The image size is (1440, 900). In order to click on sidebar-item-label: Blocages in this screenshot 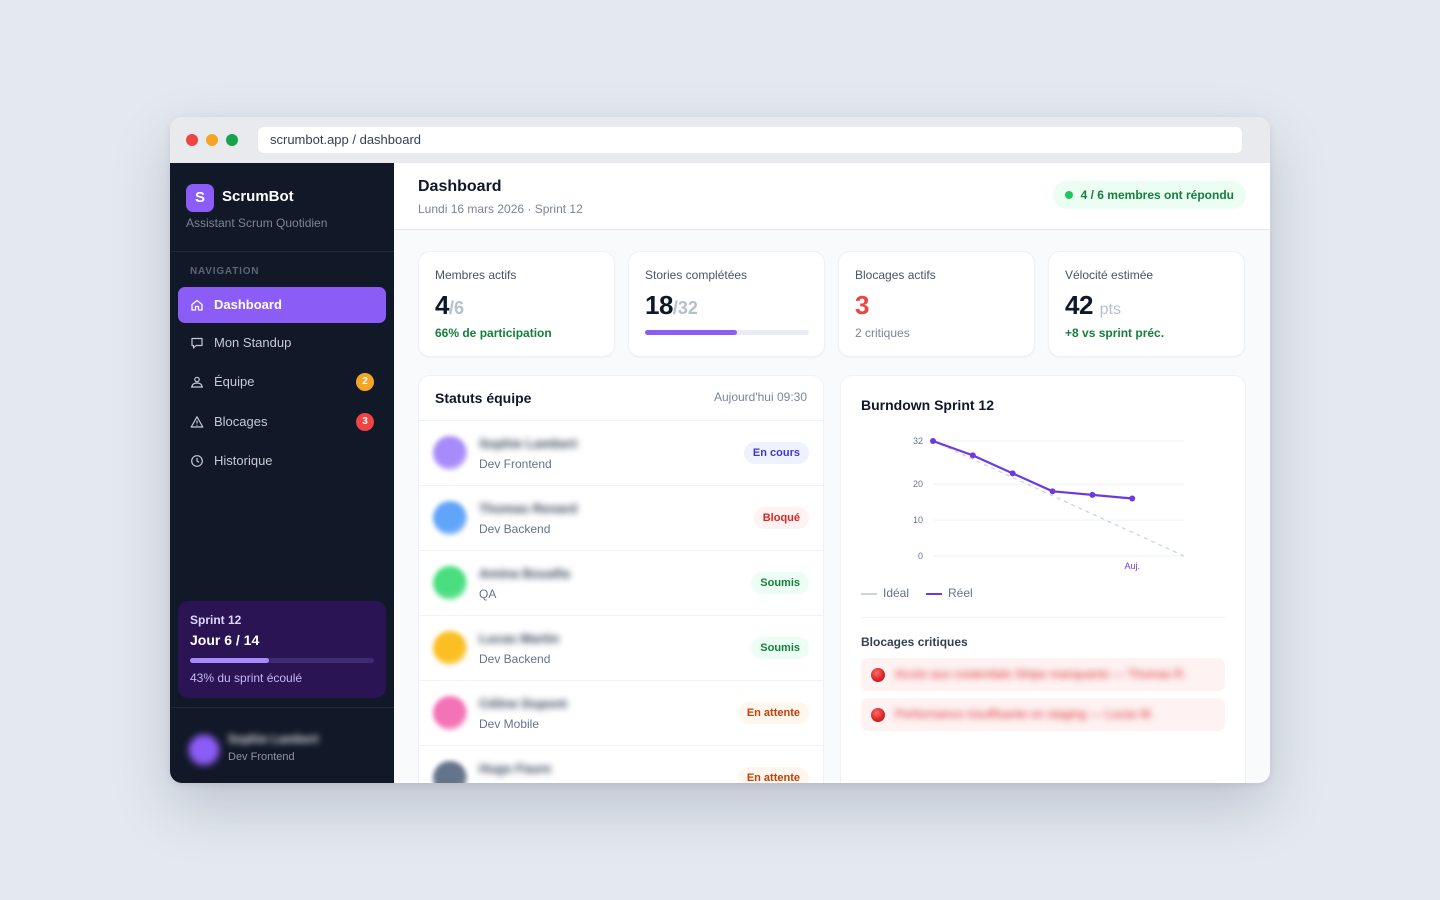, I will do `click(241, 421)`.